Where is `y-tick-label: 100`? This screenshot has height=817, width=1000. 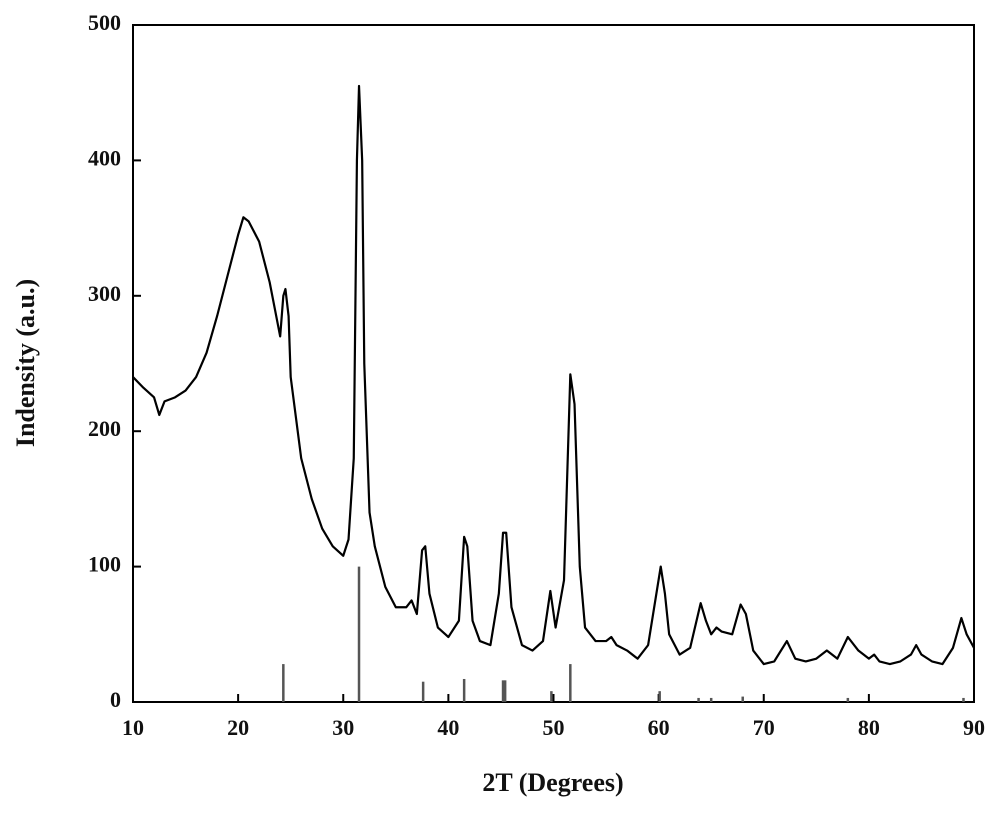 y-tick-label: 100 is located at coordinates (104, 564).